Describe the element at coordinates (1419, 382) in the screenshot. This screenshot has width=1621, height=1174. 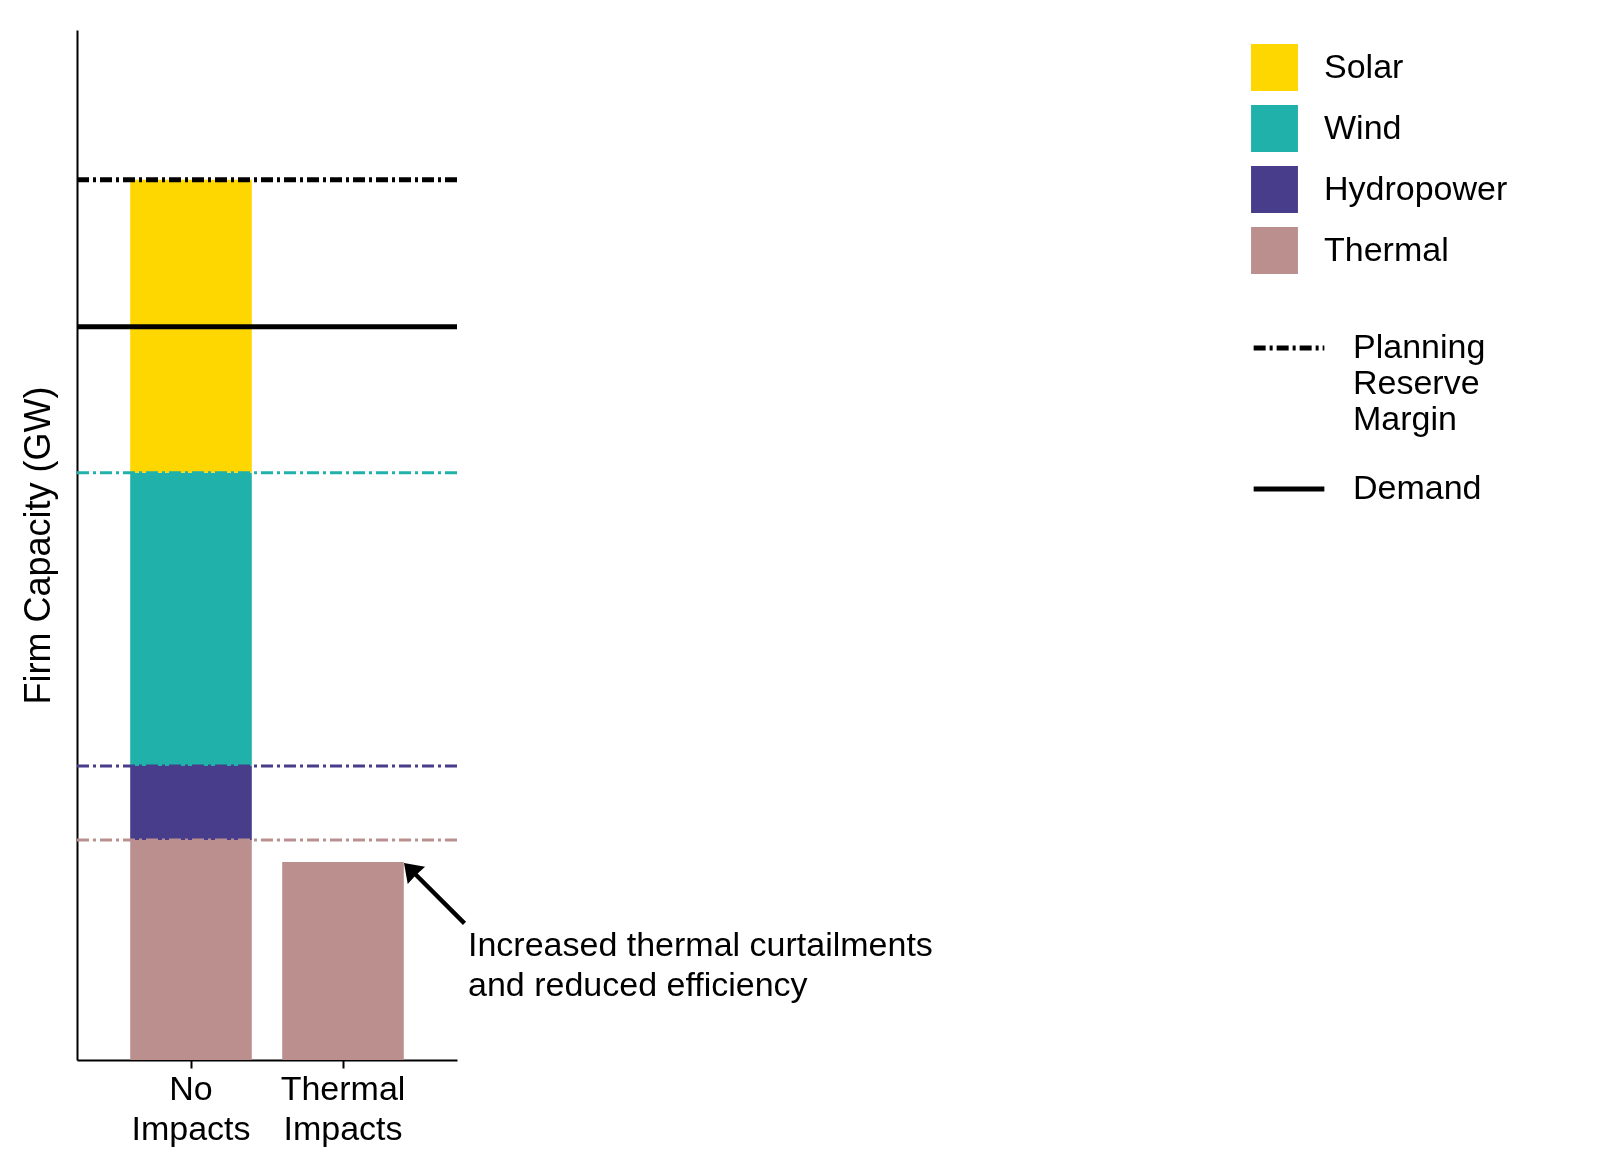
I see `legend-label: Planning Reserve Margin` at that location.